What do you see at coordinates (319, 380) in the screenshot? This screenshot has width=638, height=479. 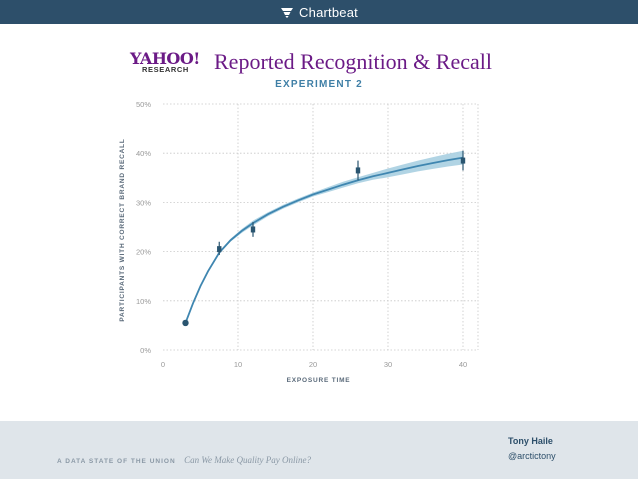 I see `x-axis-label: EXPOSURE TIME` at bounding box center [319, 380].